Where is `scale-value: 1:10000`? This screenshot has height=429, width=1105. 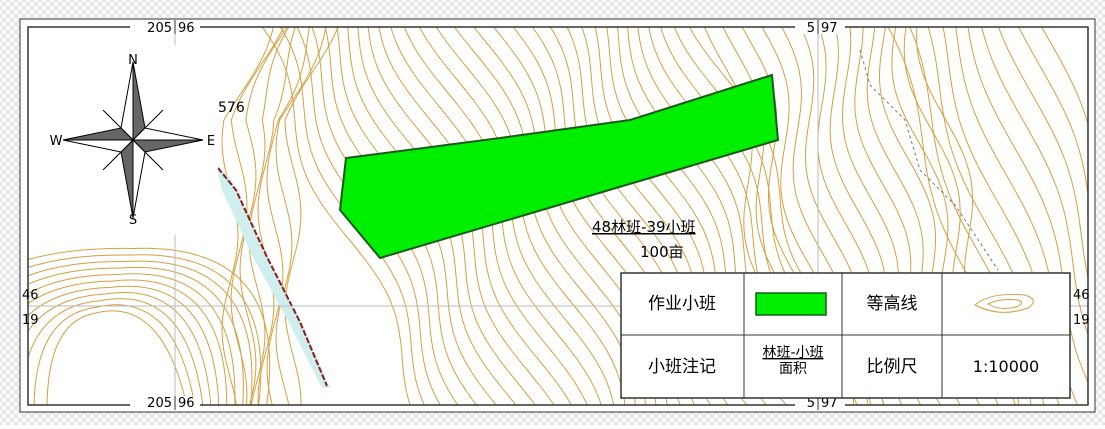 scale-value: 1:10000 is located at coordinates (1006, 366).